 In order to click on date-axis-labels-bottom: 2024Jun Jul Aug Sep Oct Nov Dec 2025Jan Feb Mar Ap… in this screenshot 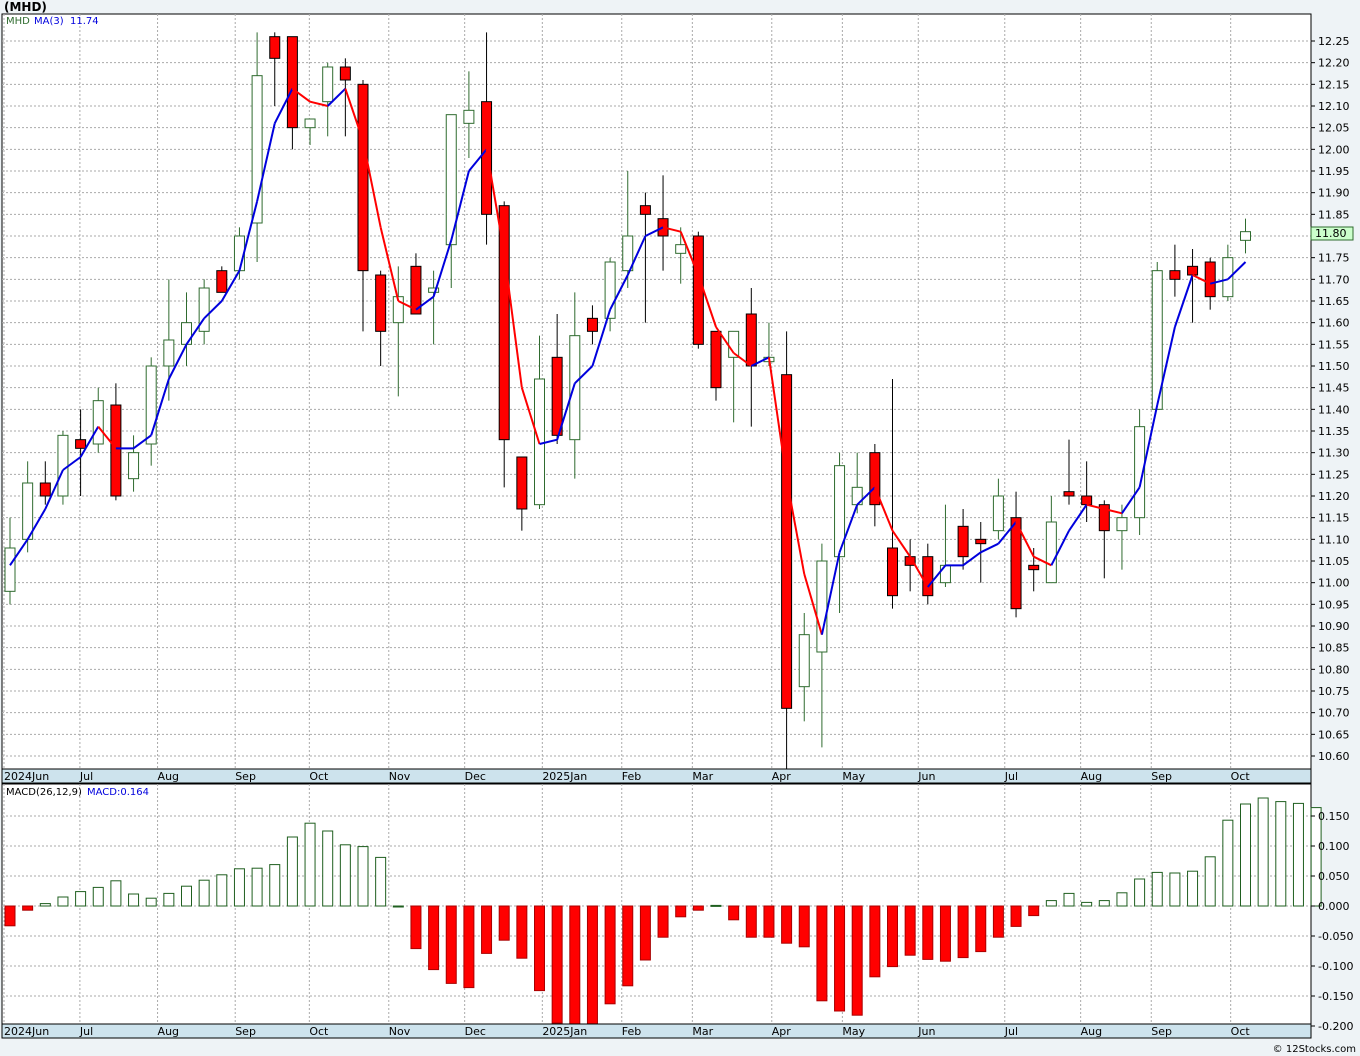, I will do `click(627, 1031)`.